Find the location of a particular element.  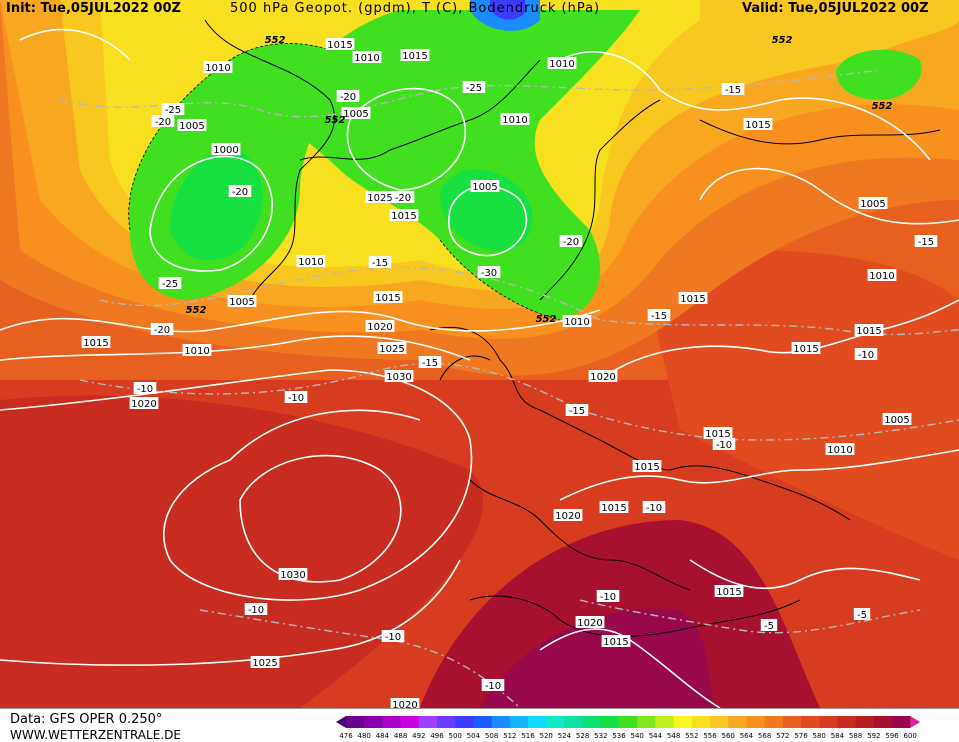

colorbar-tick-label: 480 is located at coordinates (364, 736).